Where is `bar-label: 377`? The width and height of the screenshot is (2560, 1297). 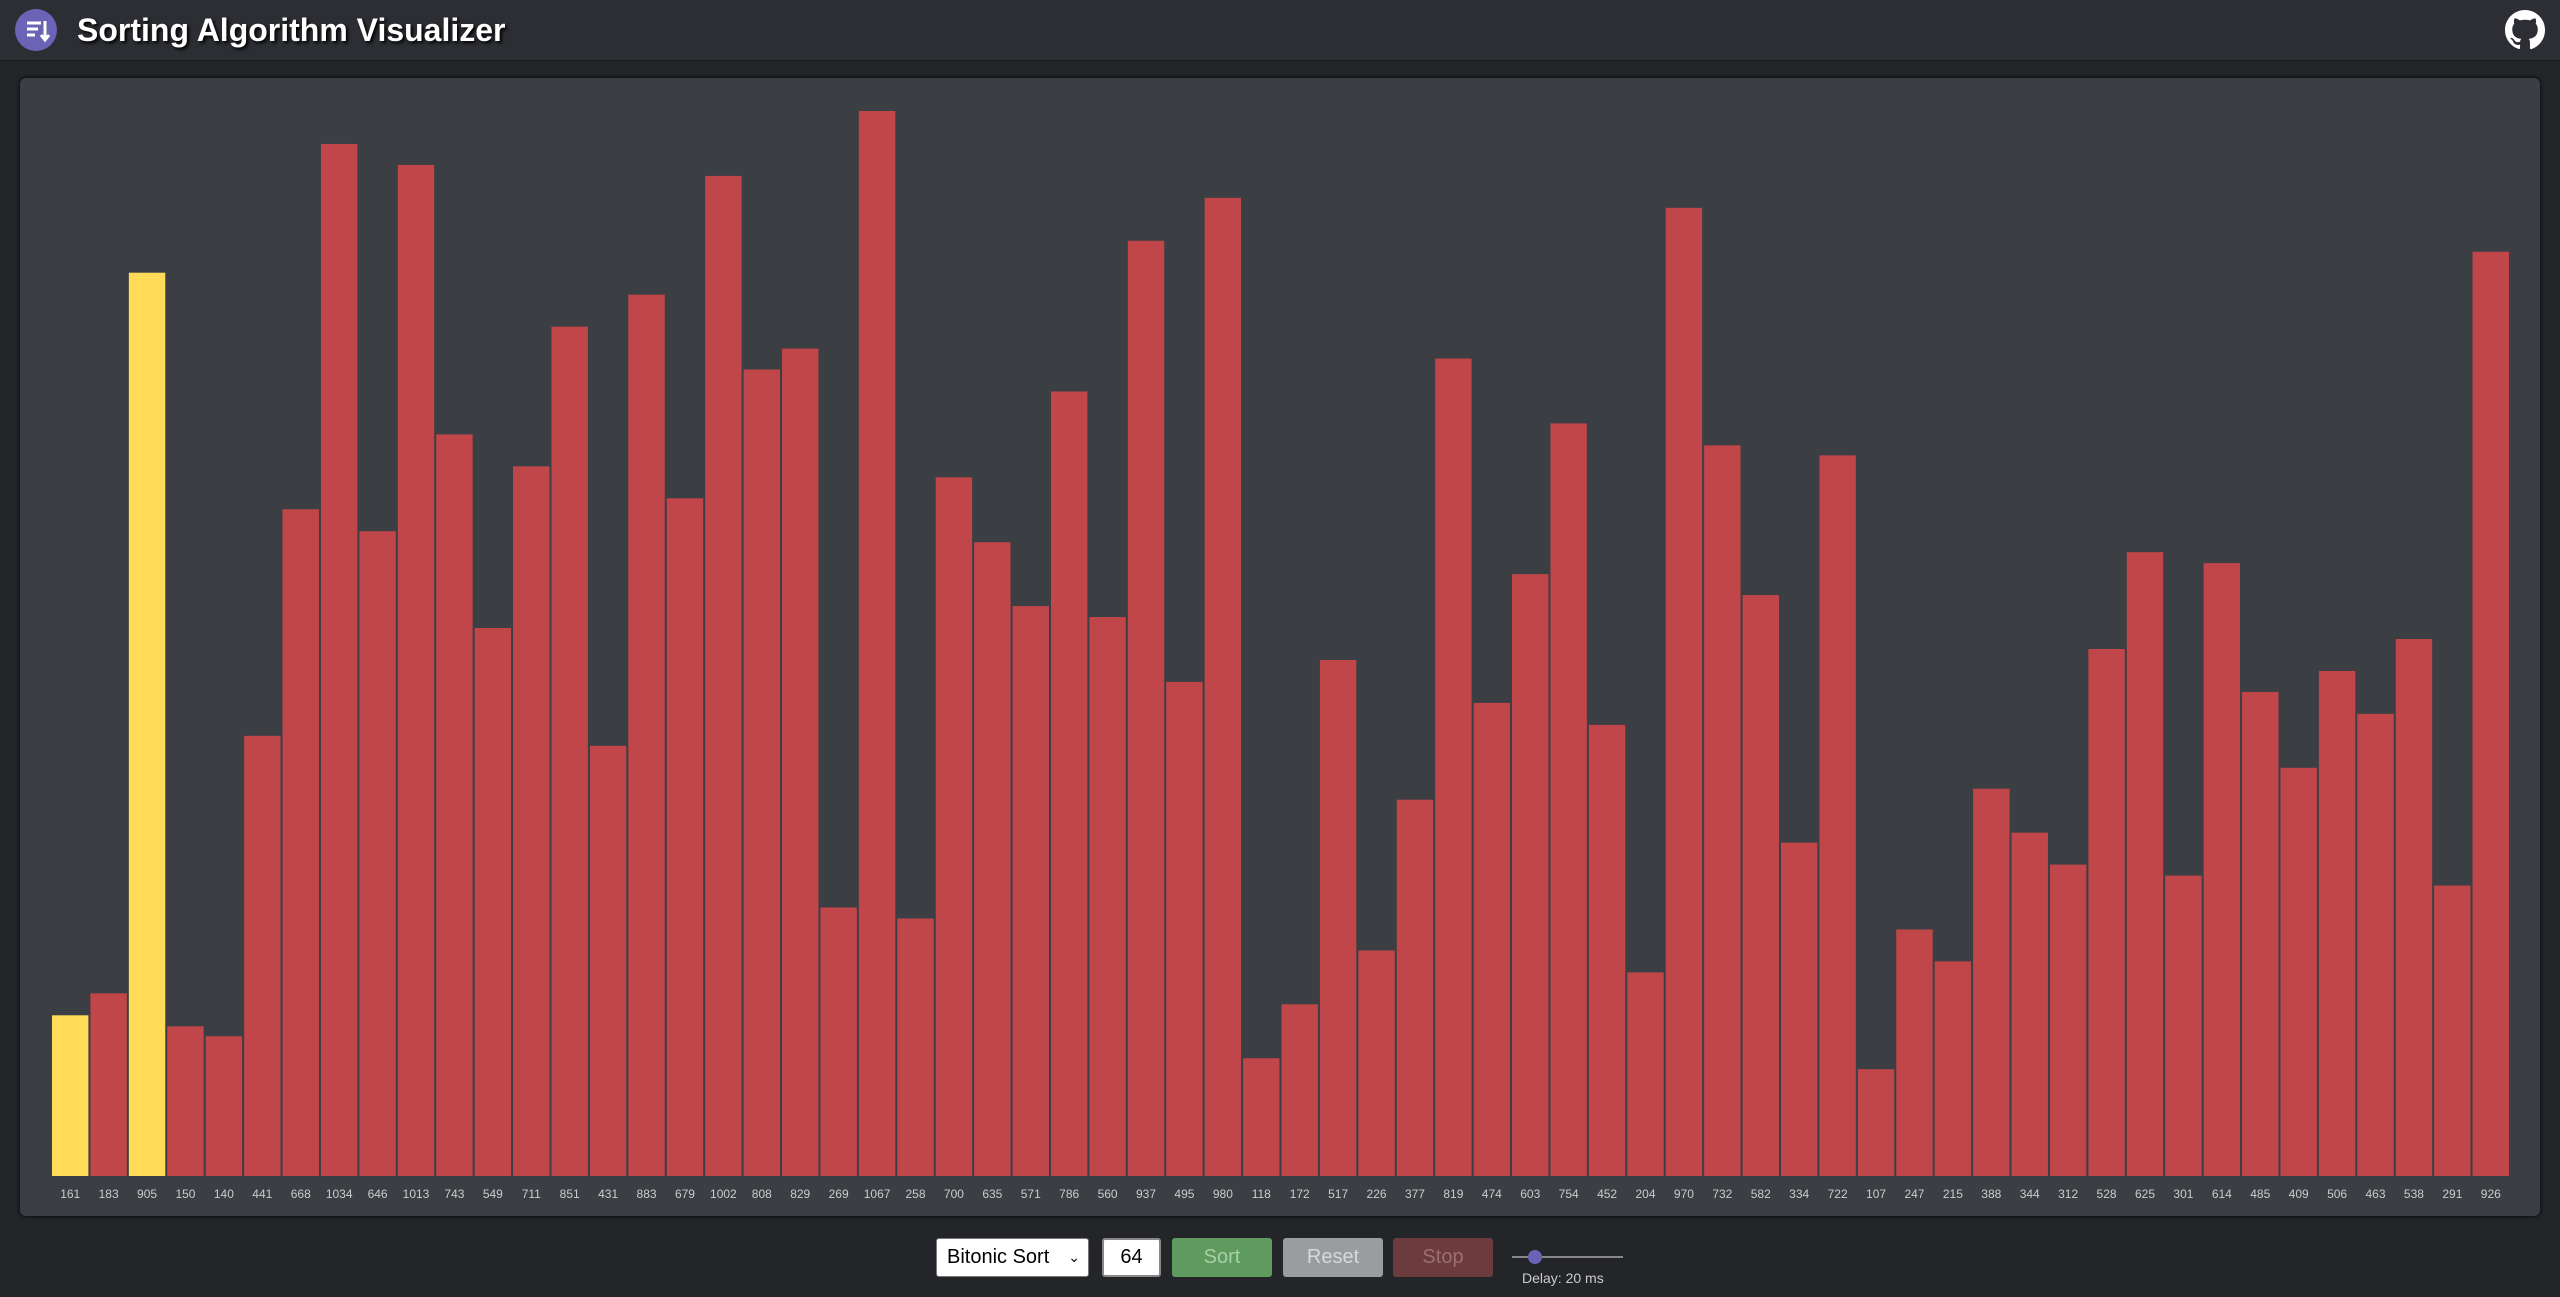 bar-label: 377 is located at coordinates (1415, 1194).